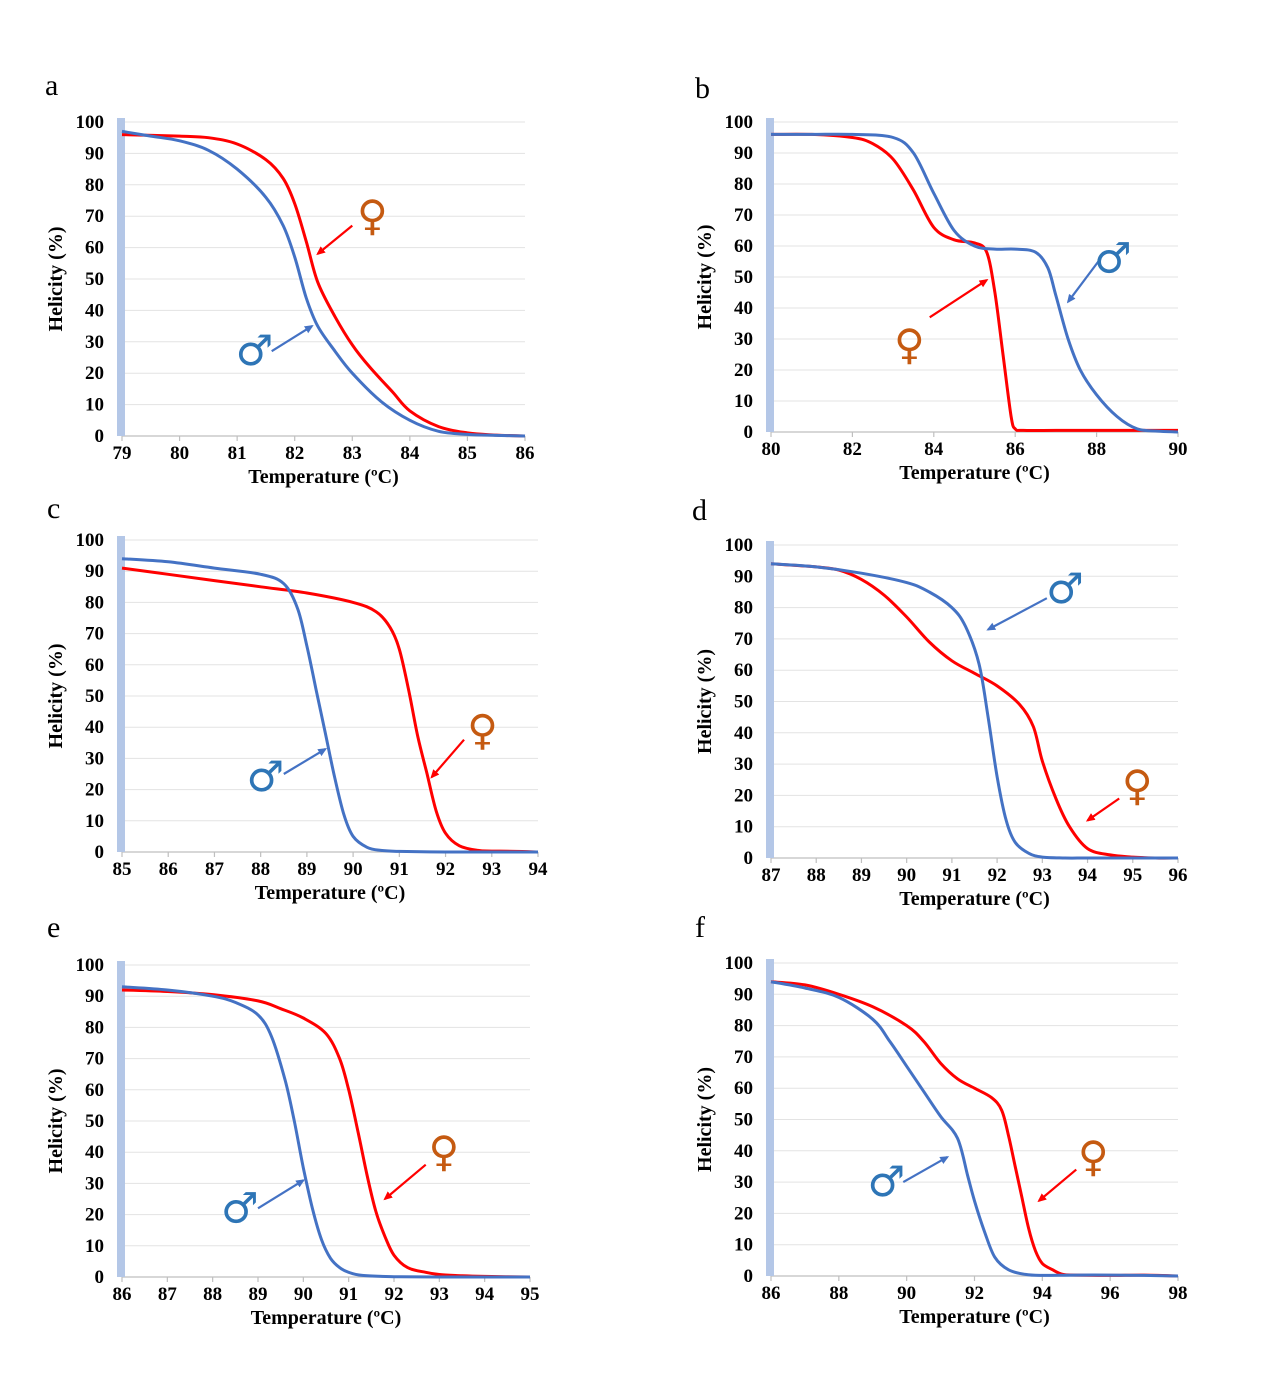 The image size is (1266, 1400). I want to click on x-tick-label: 80, so click(179, 453).